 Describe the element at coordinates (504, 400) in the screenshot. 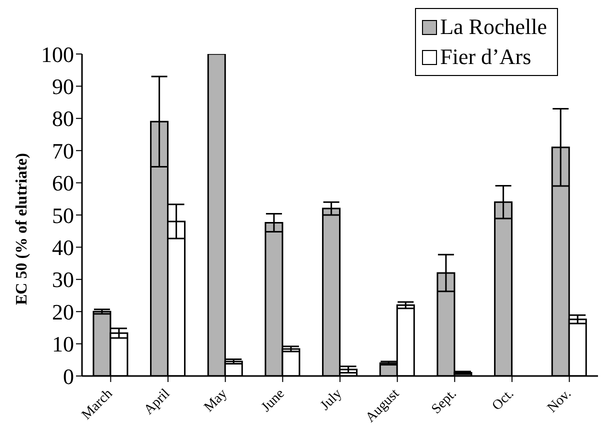

I see `x-tick-label: Oct.` at that location.